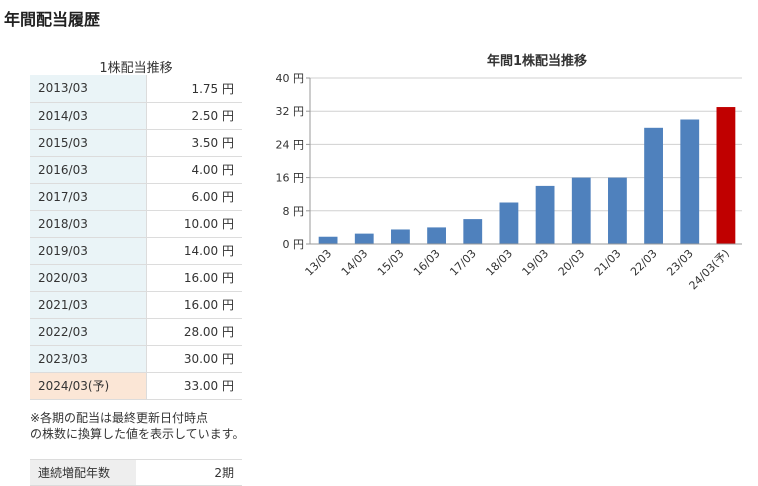  I want to click on consecutive-increase-value: 2期, so click(189, 472).